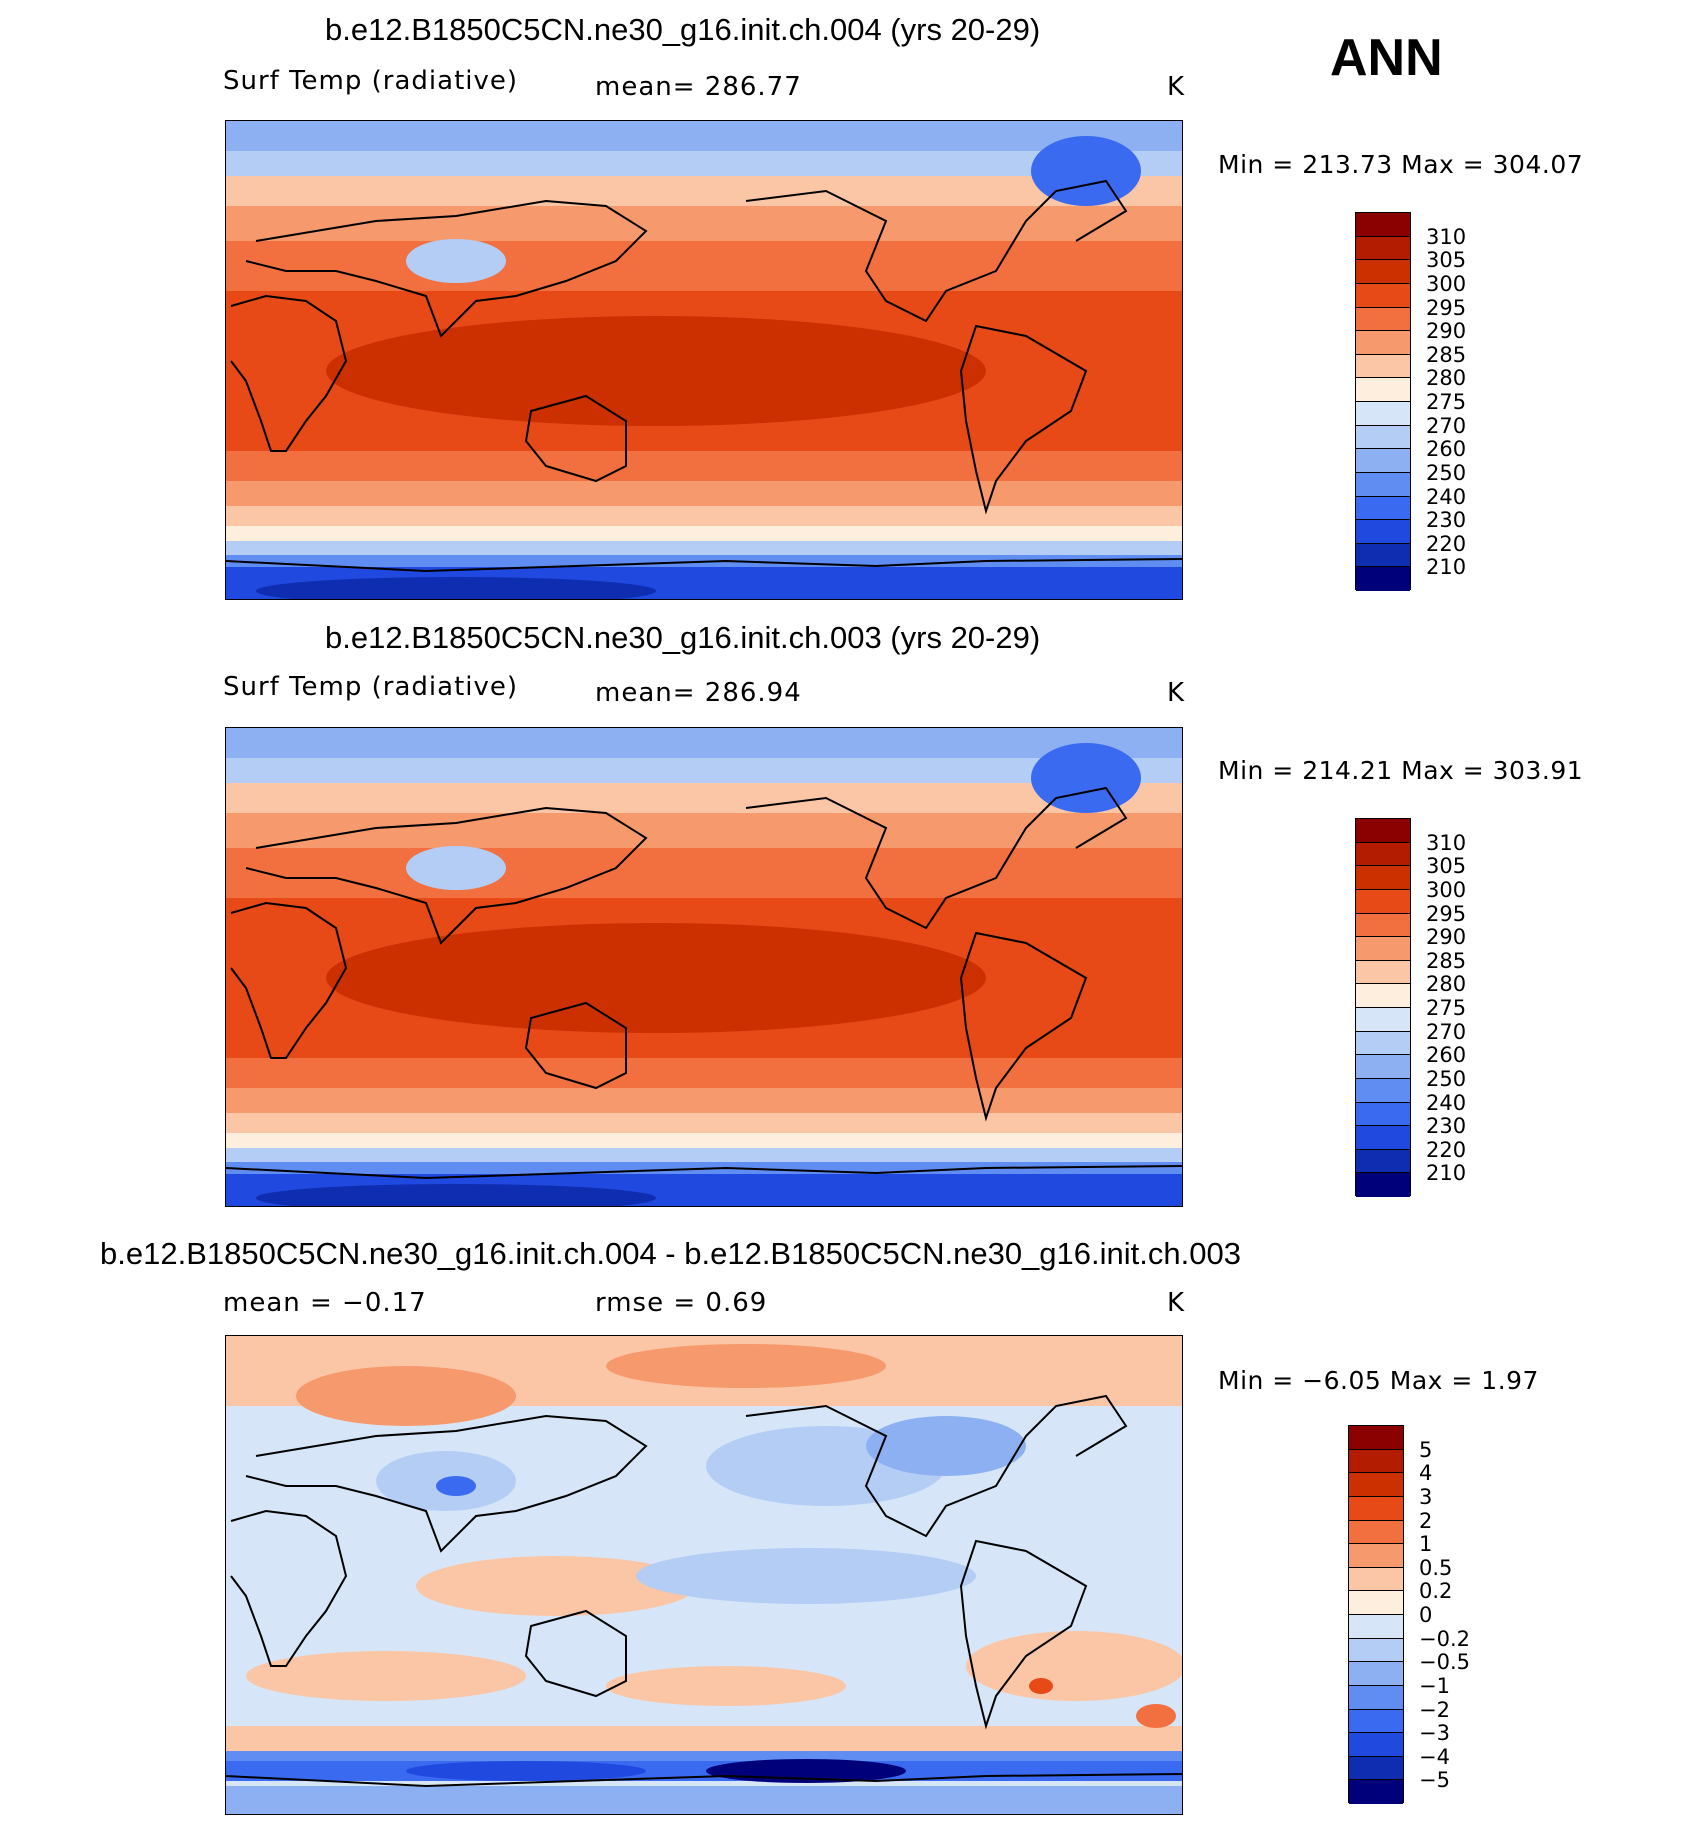 The width and height of the screenshot is (1708, 1825). What do you see at coordinates (1074, 1666) in the screenshot?
I see `diff-south-atlantic-warm` at bounding box center [1074, 1666].